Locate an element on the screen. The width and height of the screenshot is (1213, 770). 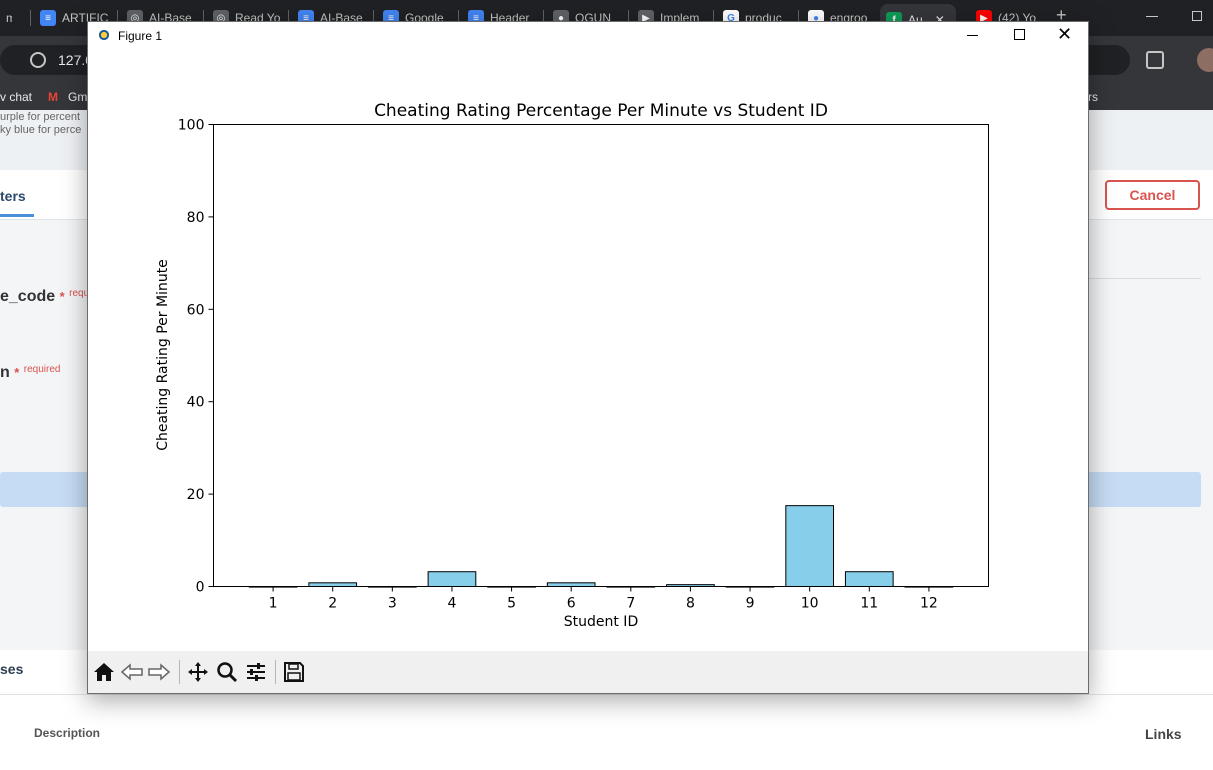
x-tick-label: 9 is located at coordinates (750, 604).